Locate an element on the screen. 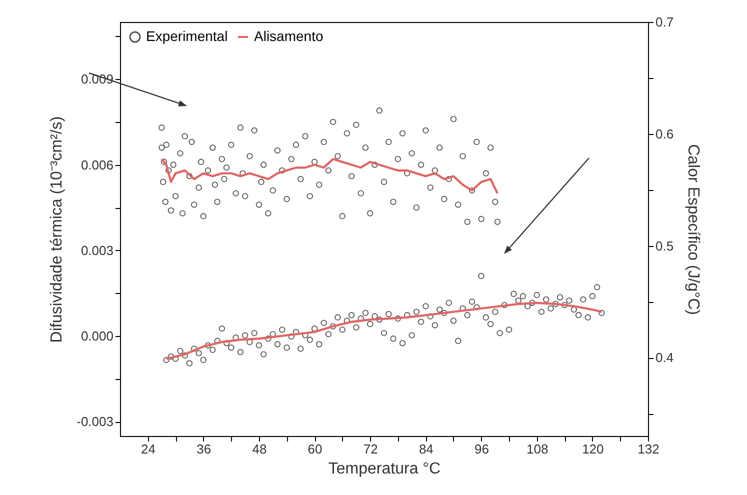 The height and width of the screenshot is (495, 747). y-axis-title: Difusividade térmica (10⁻³cm²/s) is located at coordinates (57, 229).